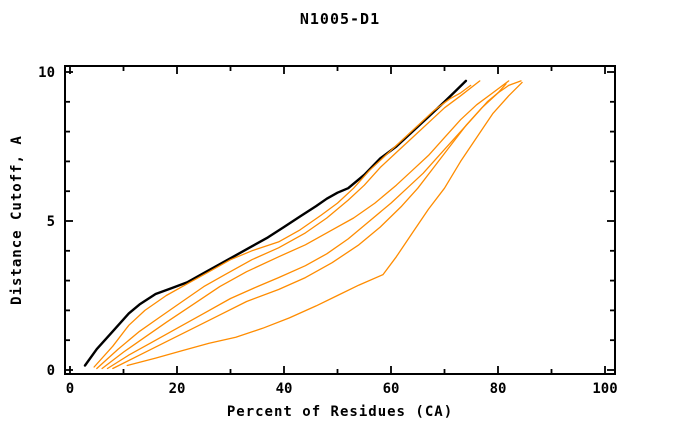 This screenshot has height=440, width=680. I want to click on x-tick-label: 0, so click(70, 389).